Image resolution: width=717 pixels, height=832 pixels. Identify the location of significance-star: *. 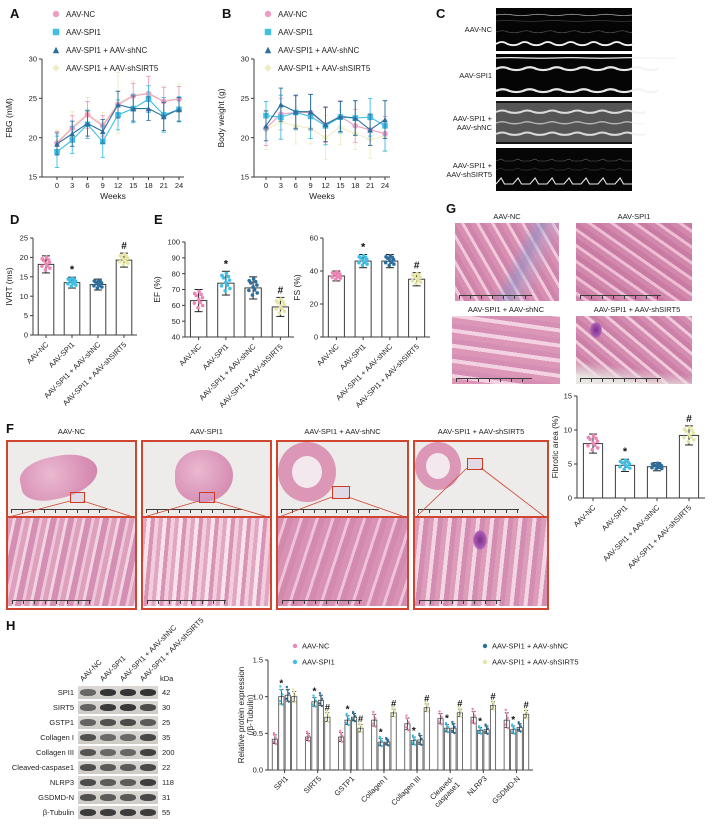
(480, 721).